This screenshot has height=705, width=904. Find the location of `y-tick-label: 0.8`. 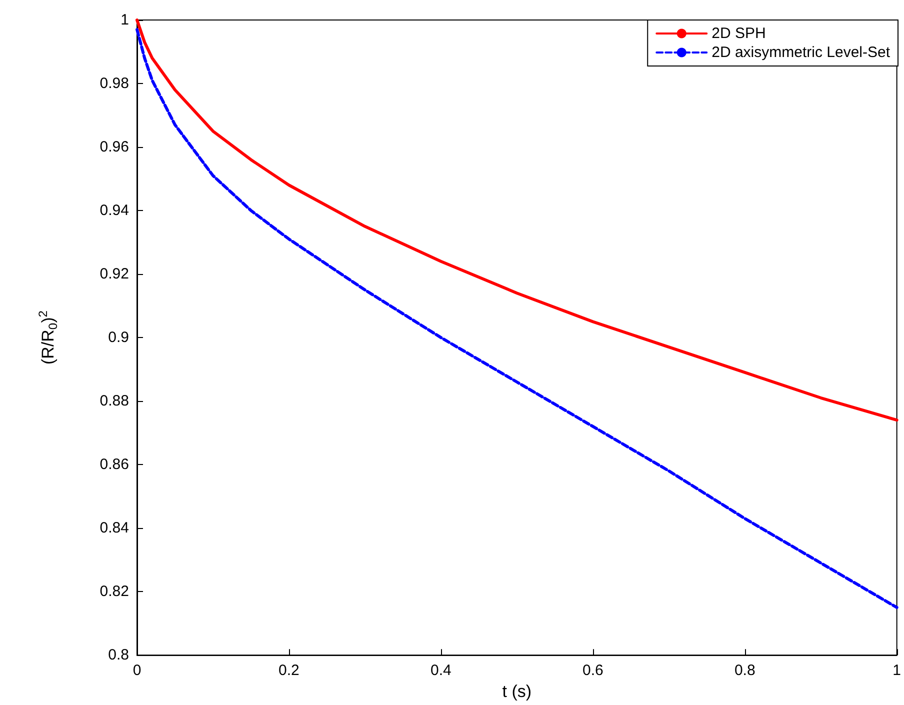

y-tick-label: 0.8 is located at coordinates (118, 655).